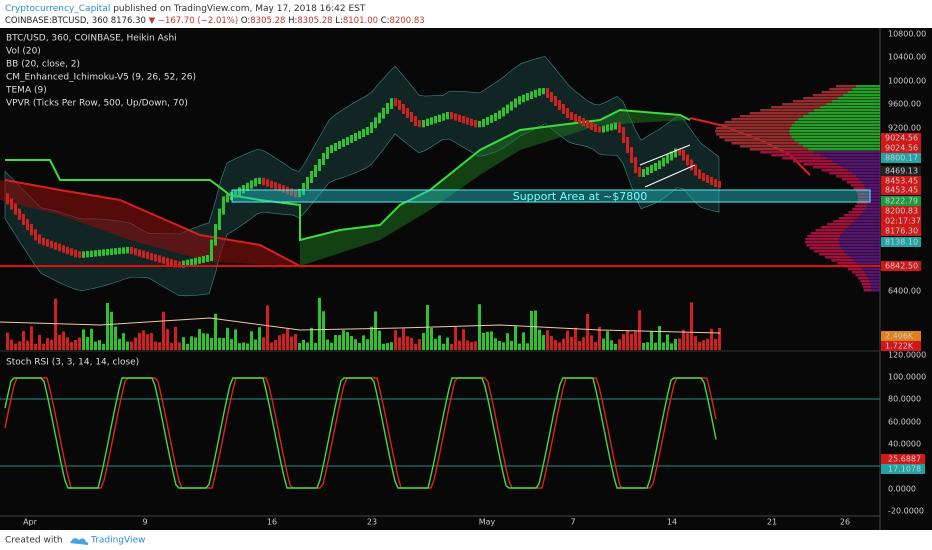 Image resolution: width=932 pixels, height=550 pixels. Describe the element at coordinates (487, 522) in the screenshot. I see `date-label: May` at that location.